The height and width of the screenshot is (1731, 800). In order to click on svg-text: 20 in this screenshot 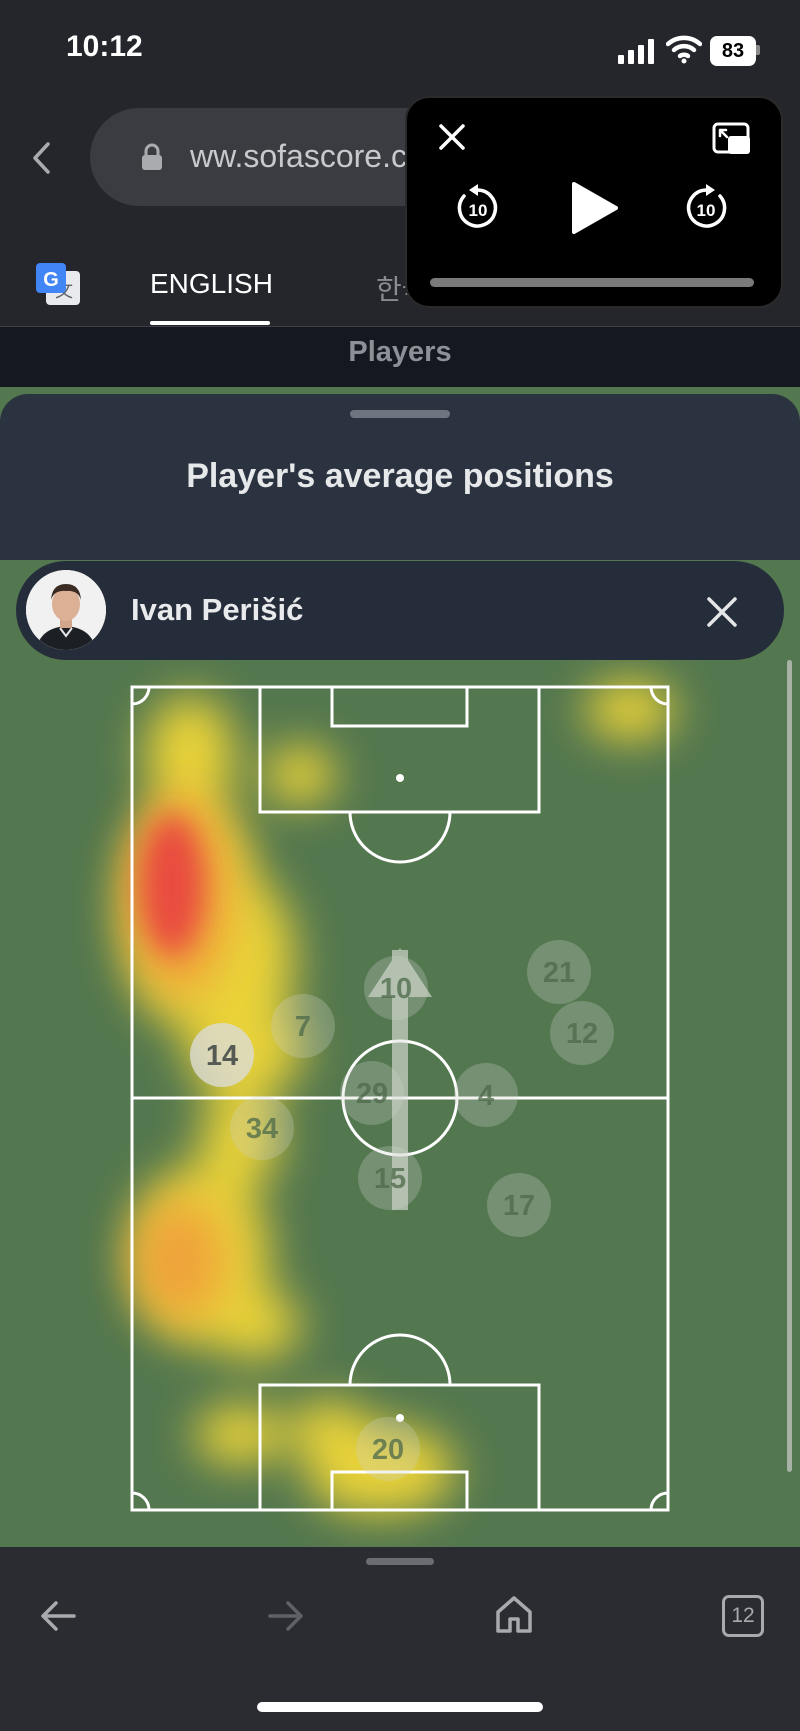, I will do `click(388, 1450)`.